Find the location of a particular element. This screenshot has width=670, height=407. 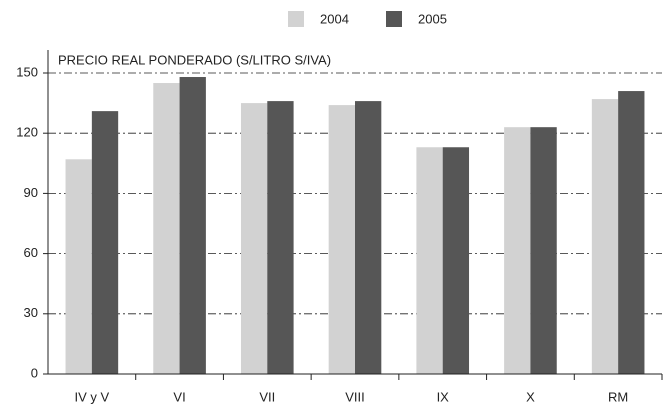

y-tick-label: 150 is located at coordinates (27, 71).